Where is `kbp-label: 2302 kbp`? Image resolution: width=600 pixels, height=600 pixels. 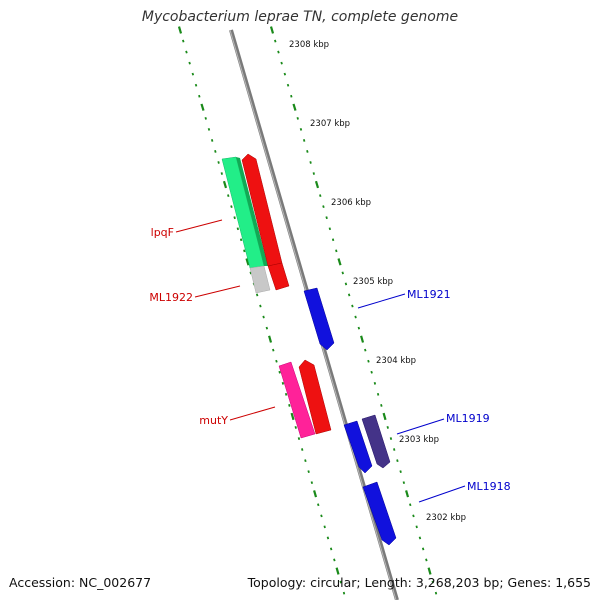
kbp-label: 2302 kbp is located at coordinates (446, 518).